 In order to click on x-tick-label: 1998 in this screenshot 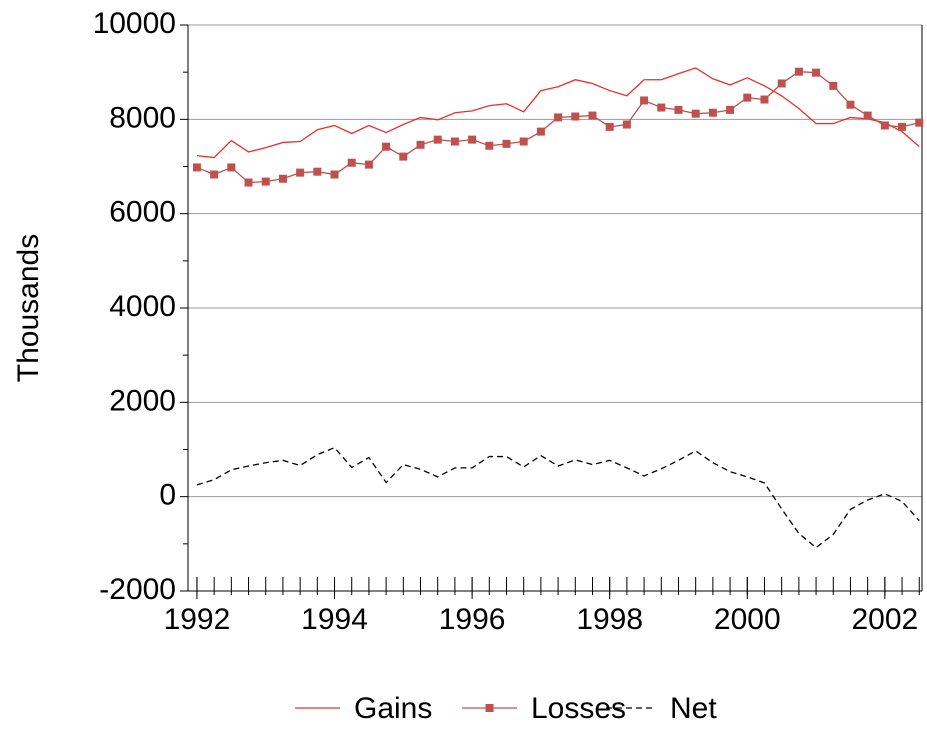, I will do `click(609, 619)`.